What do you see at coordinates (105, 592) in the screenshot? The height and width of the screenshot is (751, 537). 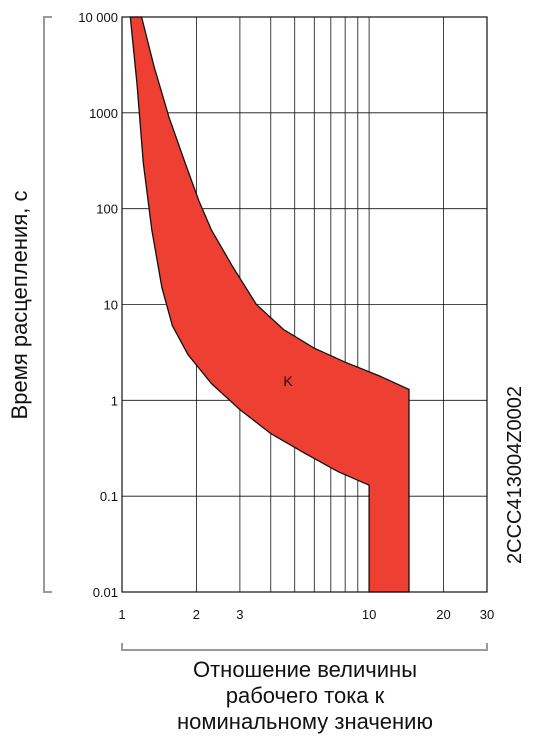 I see `y-tick-label: 0.01` at bounding box center [105, 592].